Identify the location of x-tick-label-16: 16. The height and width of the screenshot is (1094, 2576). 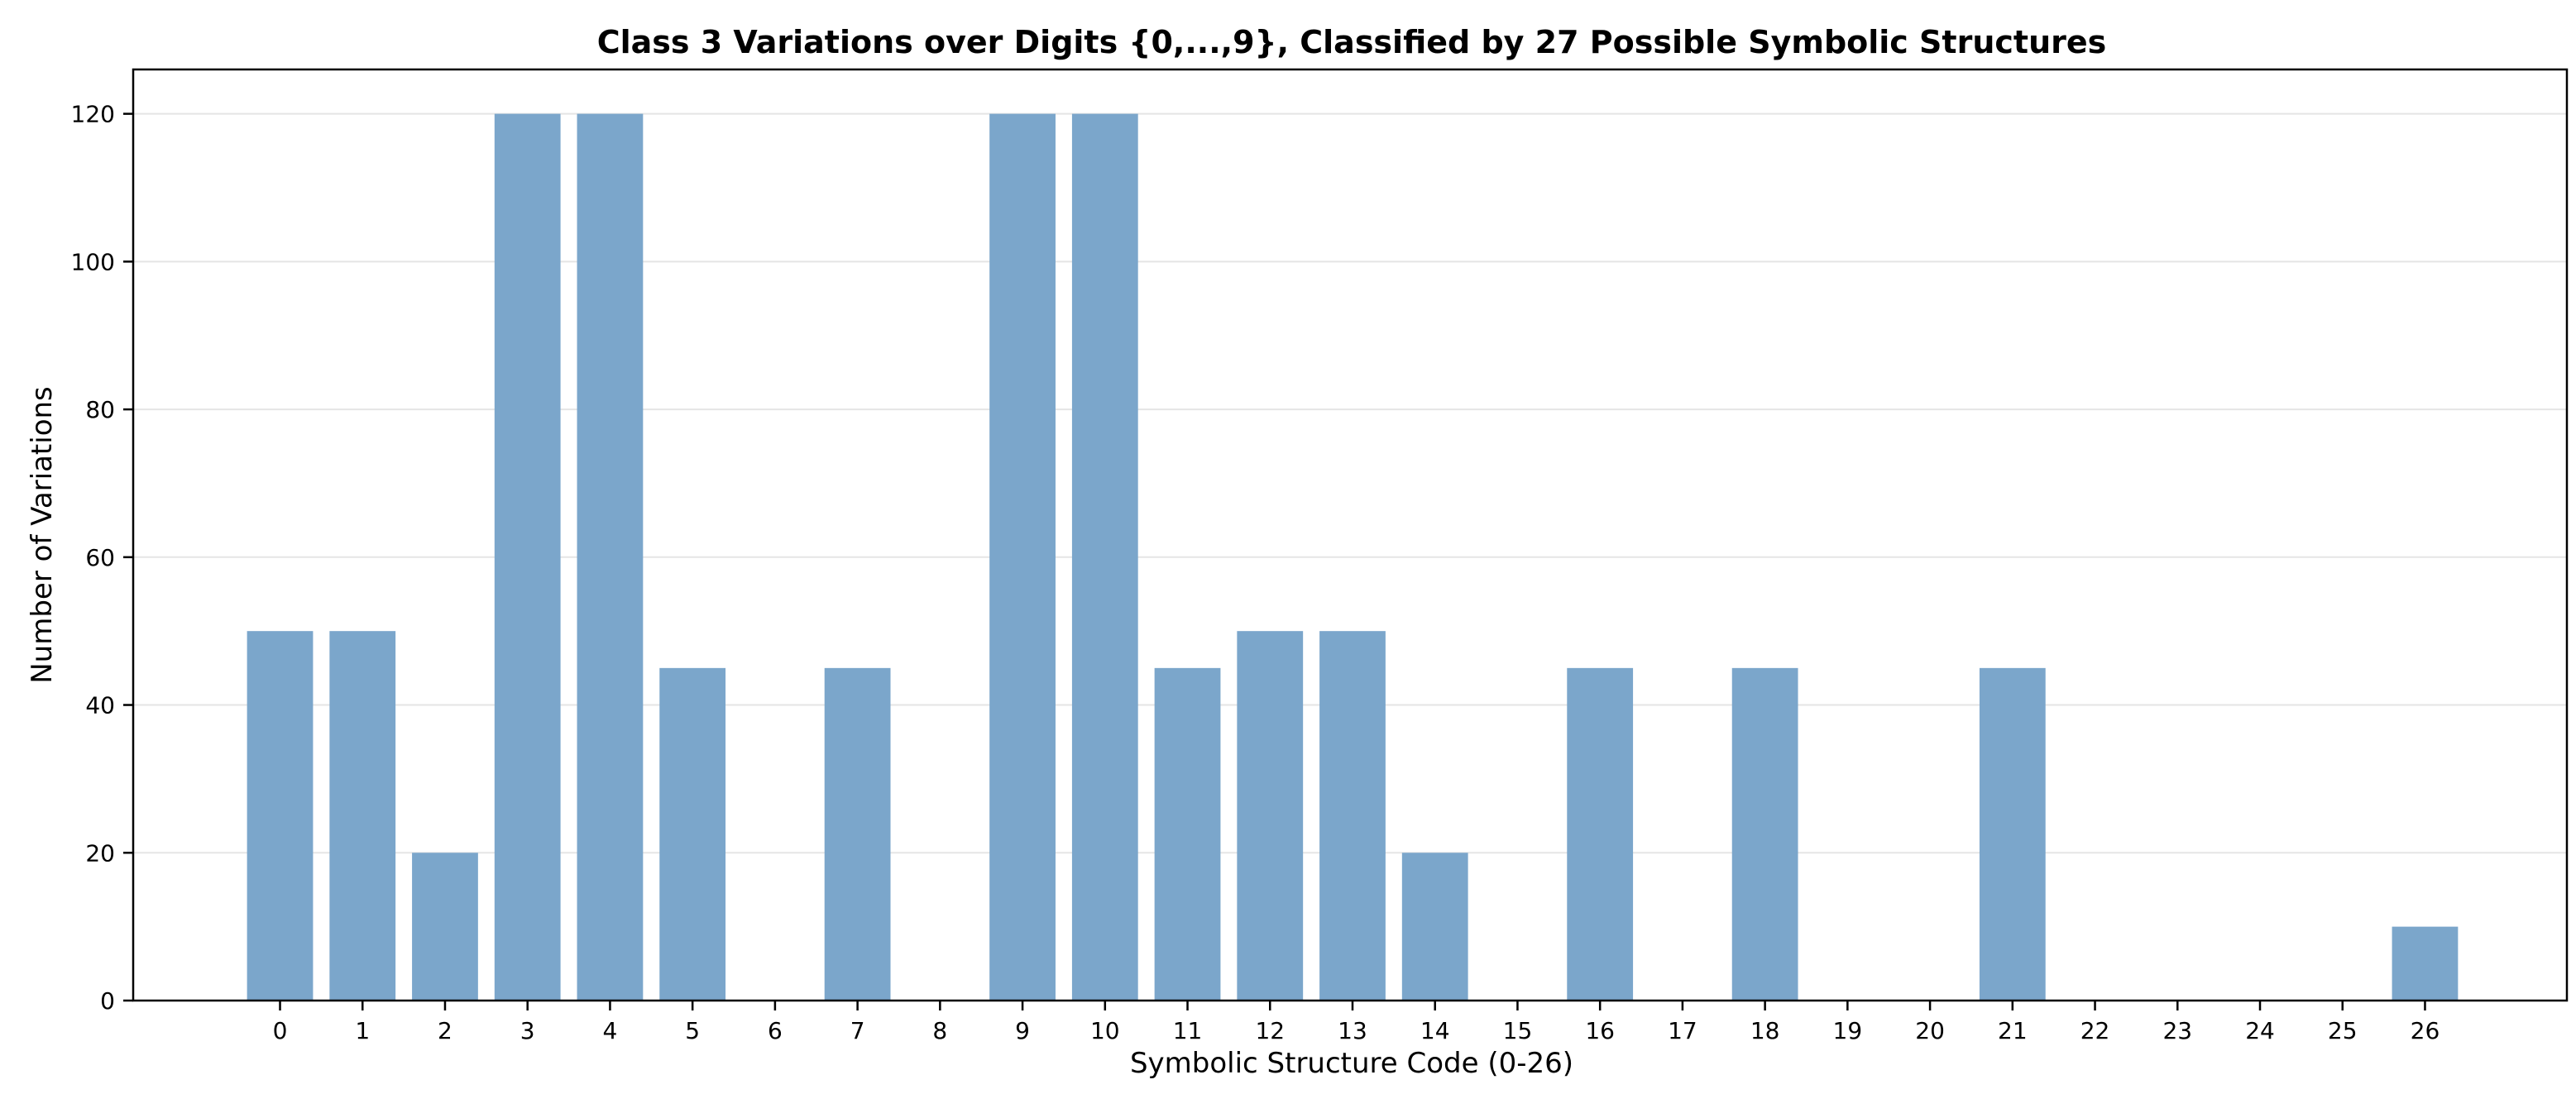
(1600, 1030).